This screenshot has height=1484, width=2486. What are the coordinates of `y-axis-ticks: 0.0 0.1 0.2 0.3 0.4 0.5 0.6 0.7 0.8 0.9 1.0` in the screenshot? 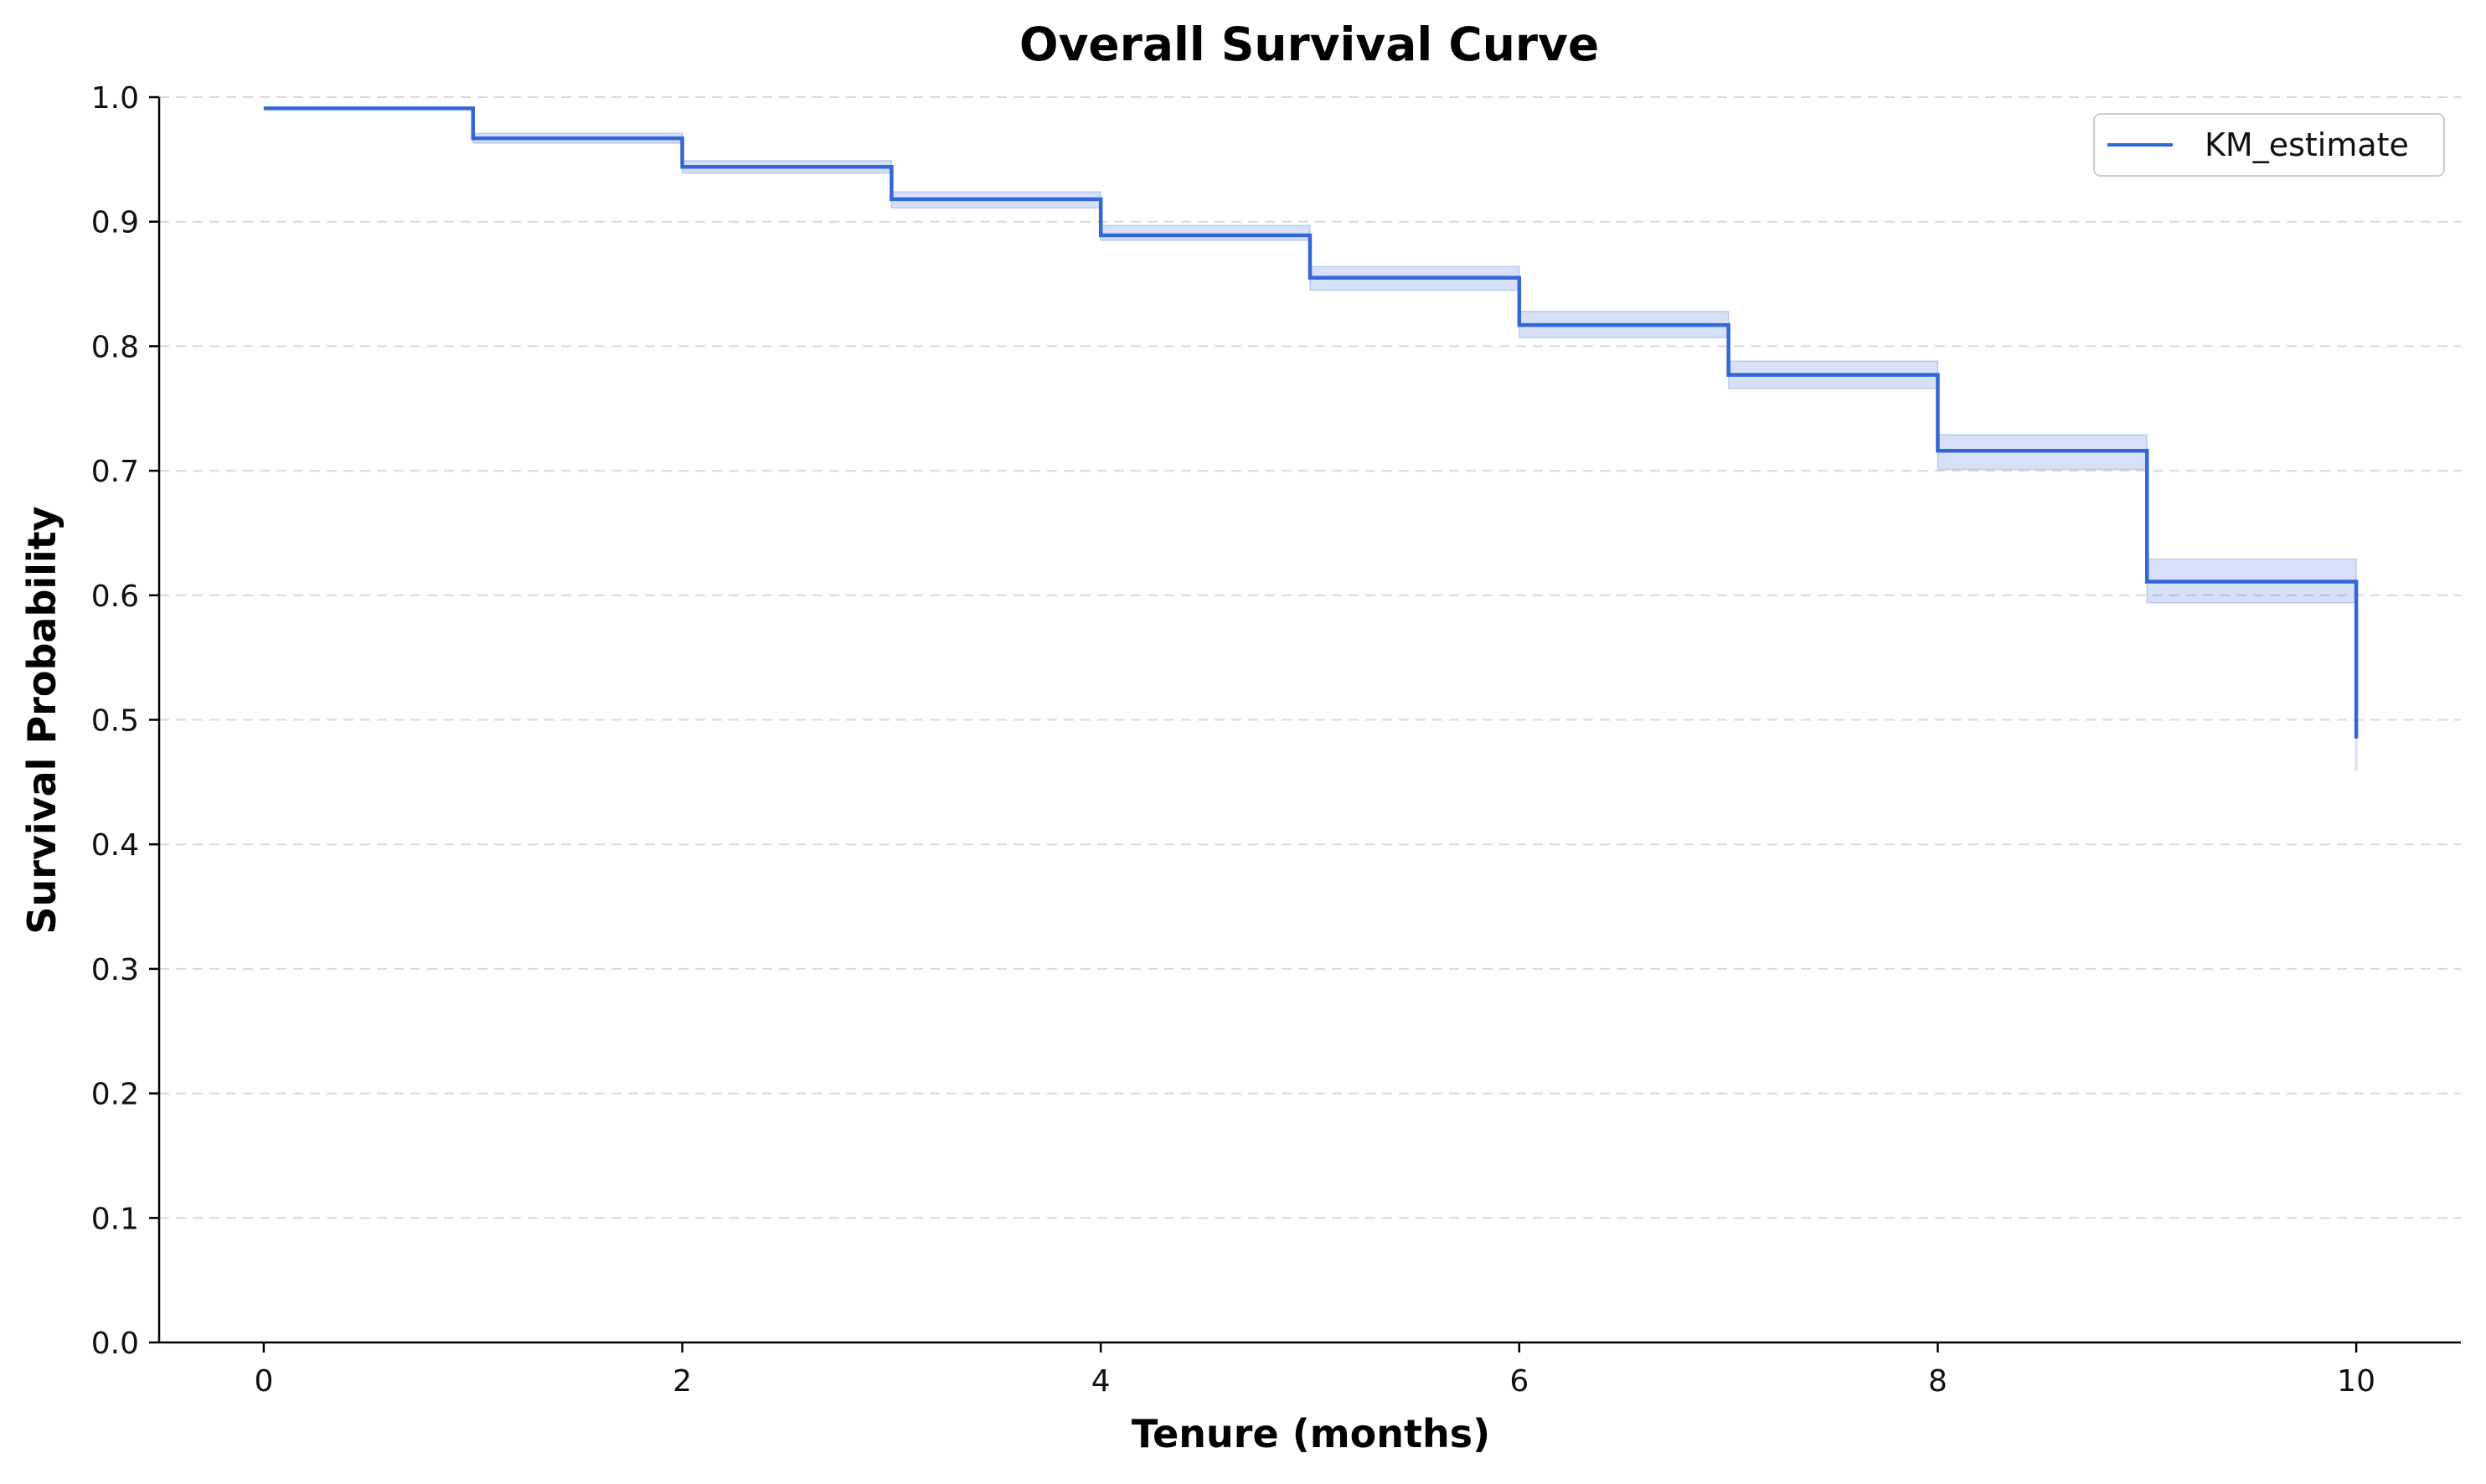 It's located at (125, 721).